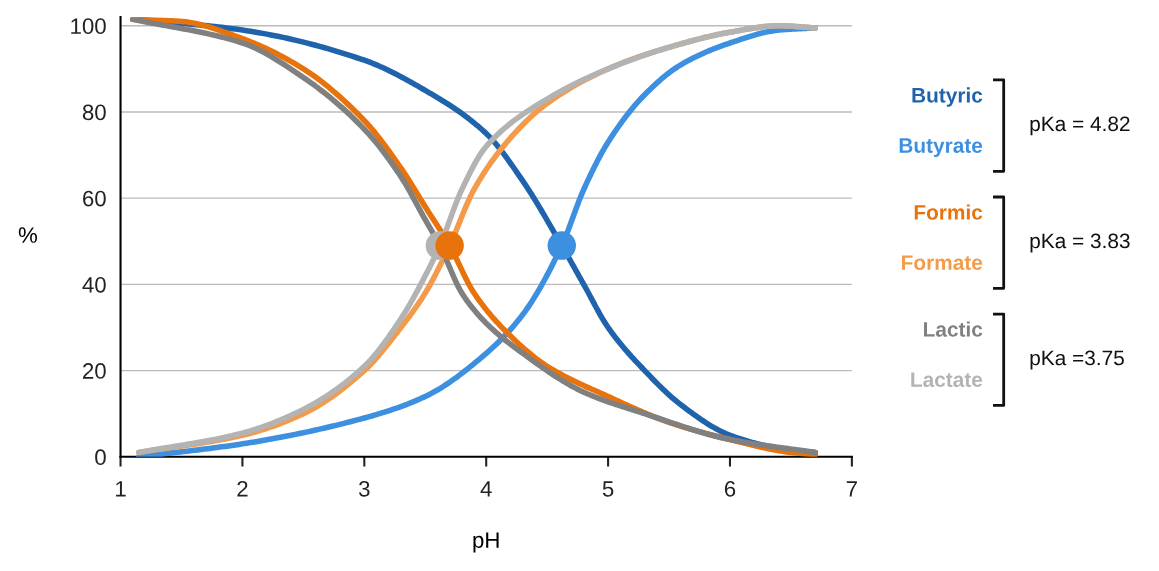 The width and height of the screenshot is (1159, 571). Describe the element at coordinates (242, 489) in the screenshot. I see `x-tick-label: 2` at that location.